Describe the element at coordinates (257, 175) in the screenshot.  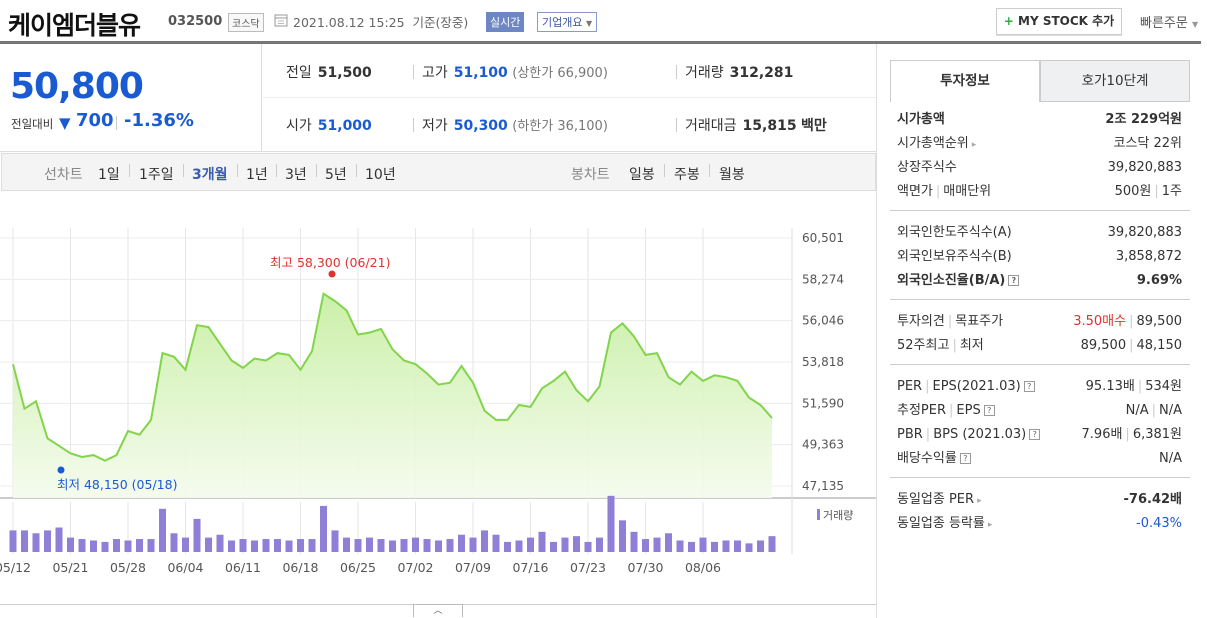
I see `tab-1y: 1년` at that location.